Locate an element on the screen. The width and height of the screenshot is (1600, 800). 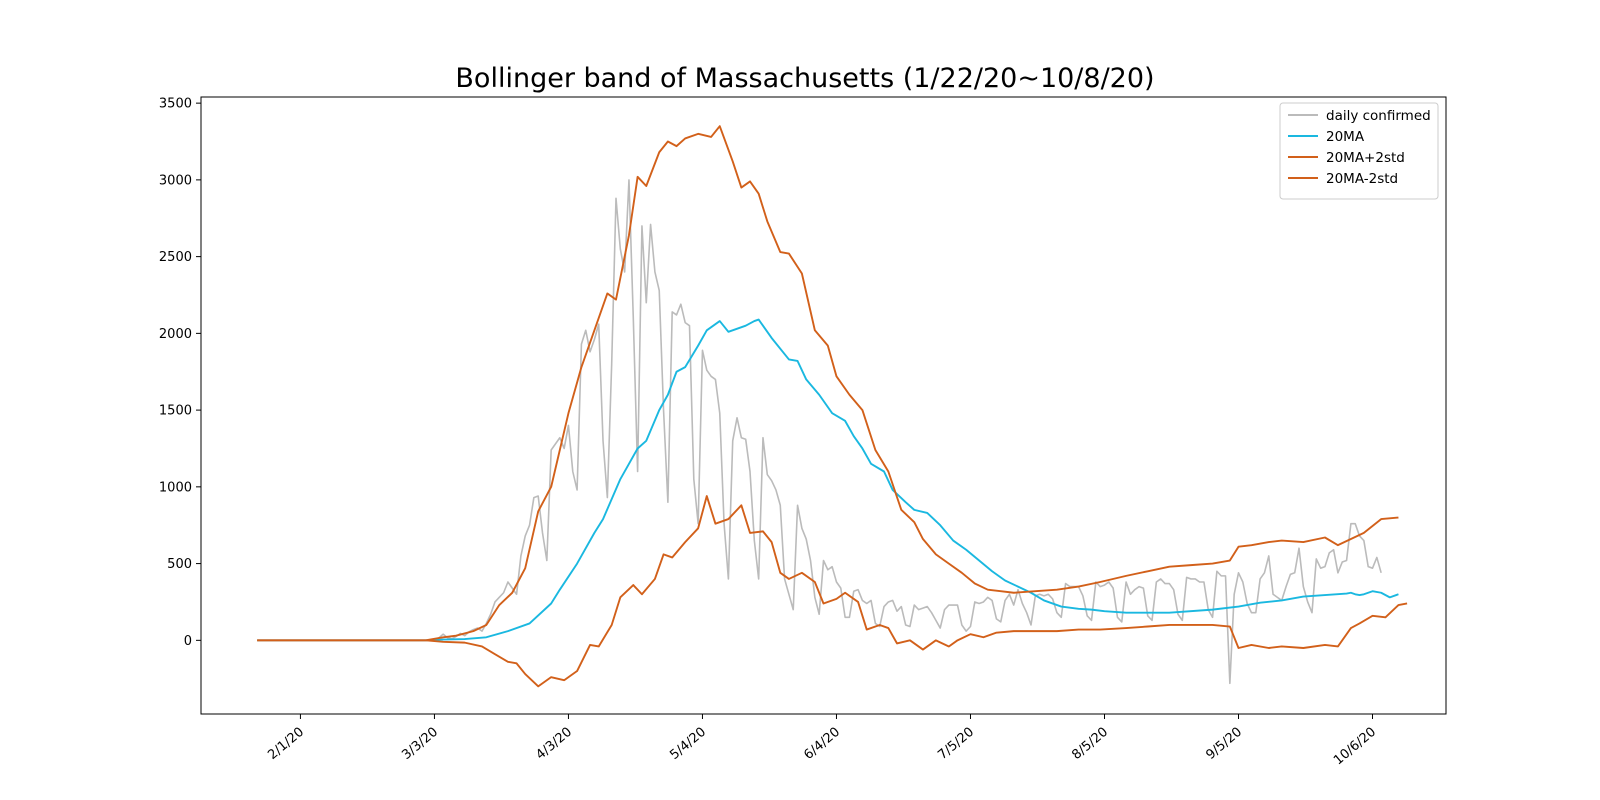
x-tick-label: 3/3/20 is located at coordinates (420, 744).